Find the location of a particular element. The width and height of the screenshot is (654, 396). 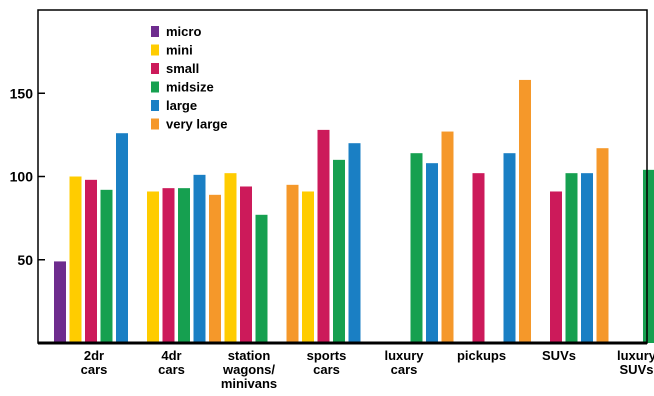

legend-swatch-mini is located at coordinates (155, 50).